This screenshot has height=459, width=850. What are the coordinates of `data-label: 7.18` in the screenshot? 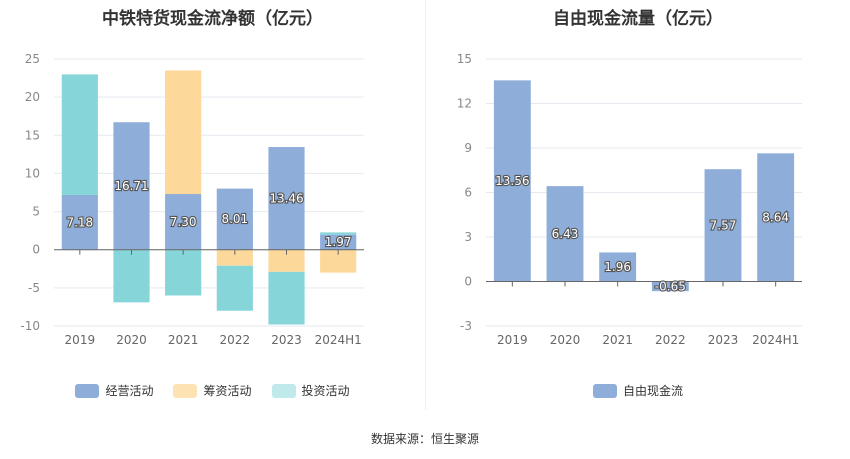 It's located at (79, 222).